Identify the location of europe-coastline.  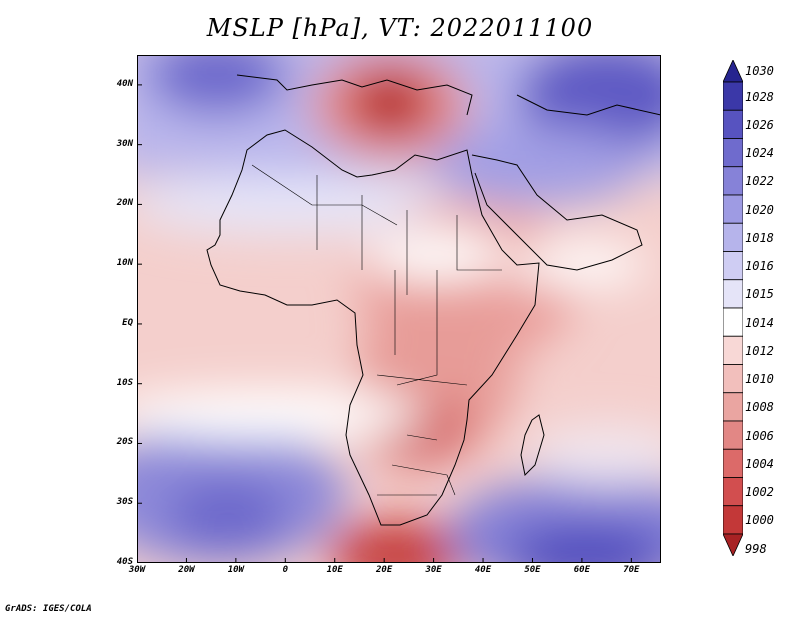
(354, 95).